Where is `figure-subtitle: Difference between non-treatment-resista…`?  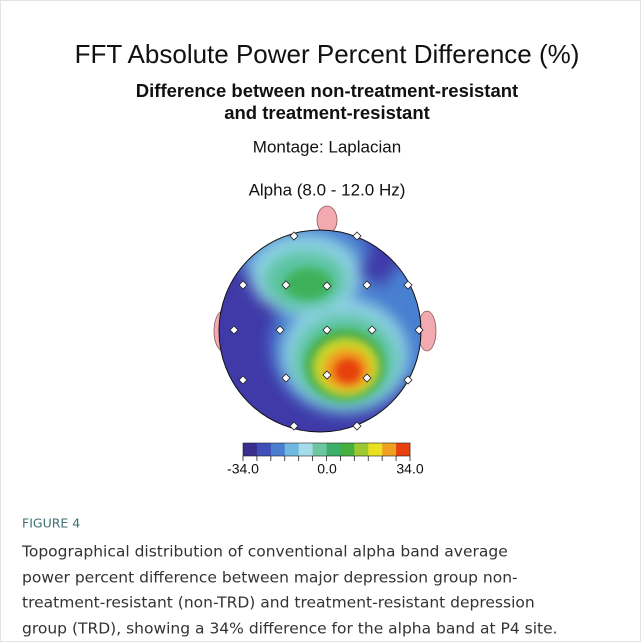
figure-subtitle: Difference between non-treatment-resista… is located at coordinates (327, 90).